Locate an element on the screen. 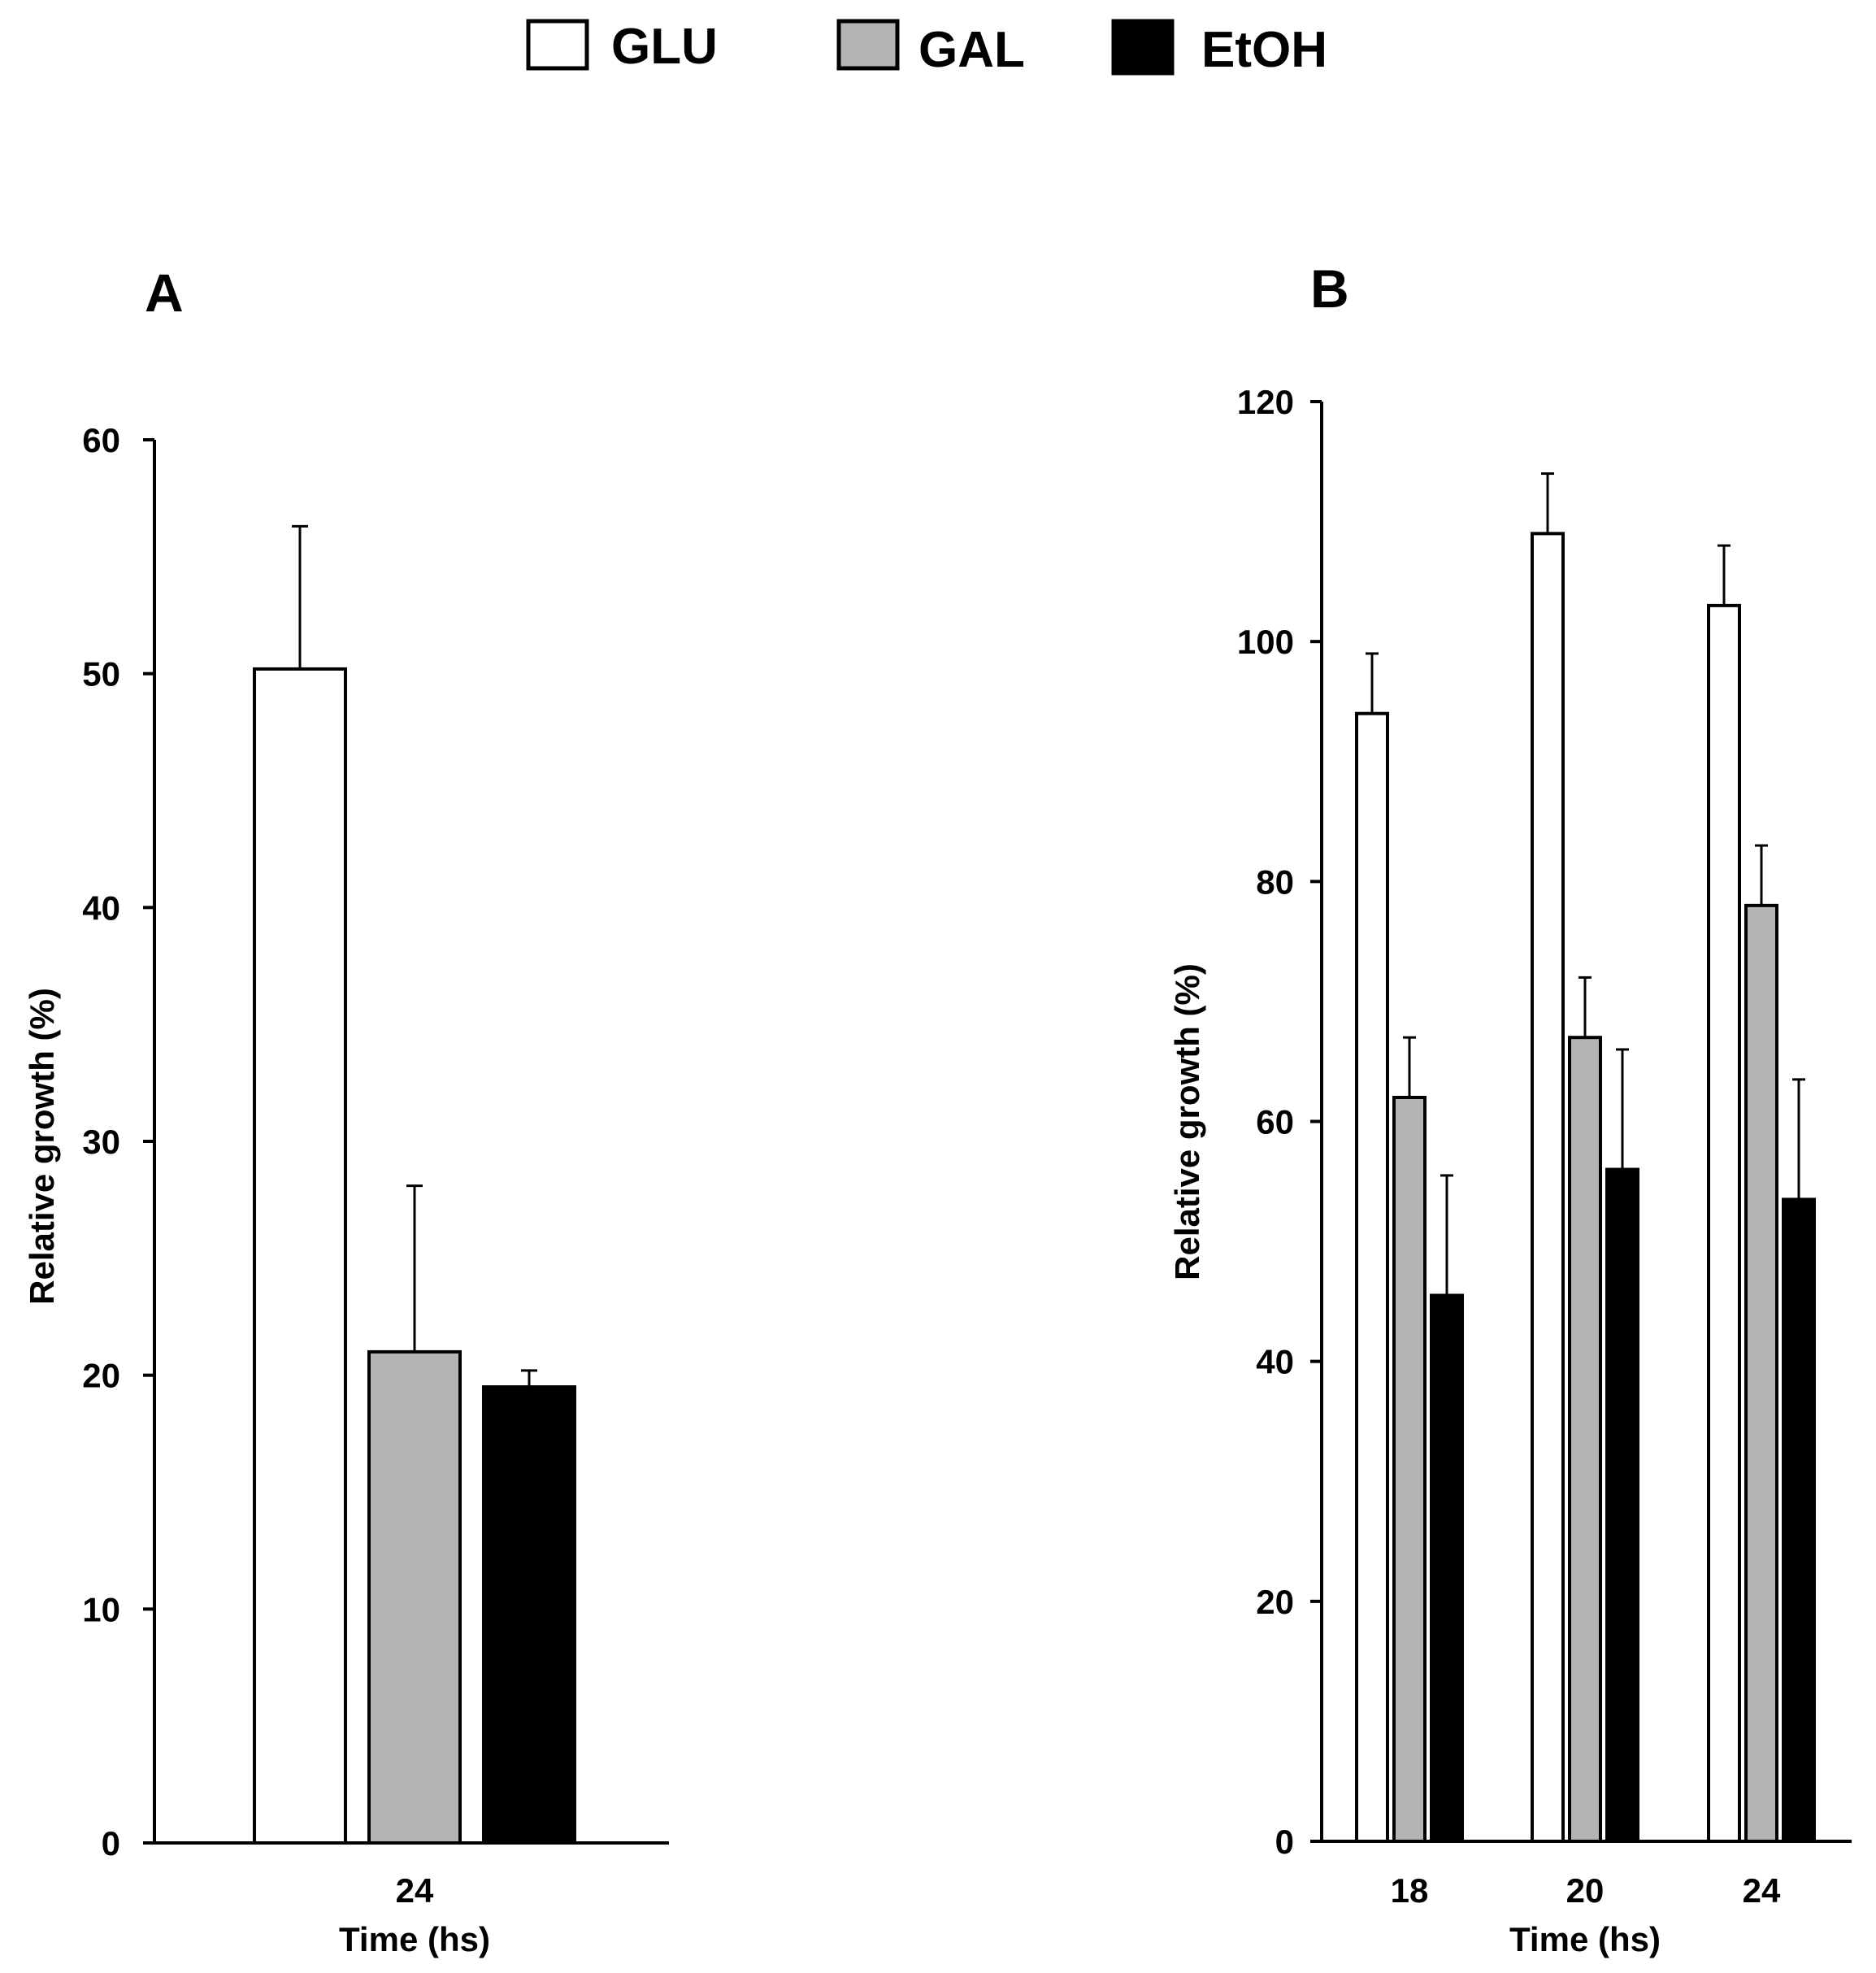 The image size is (1876, 1973). legend-swatch-gal is located at coordinates (868, 45).